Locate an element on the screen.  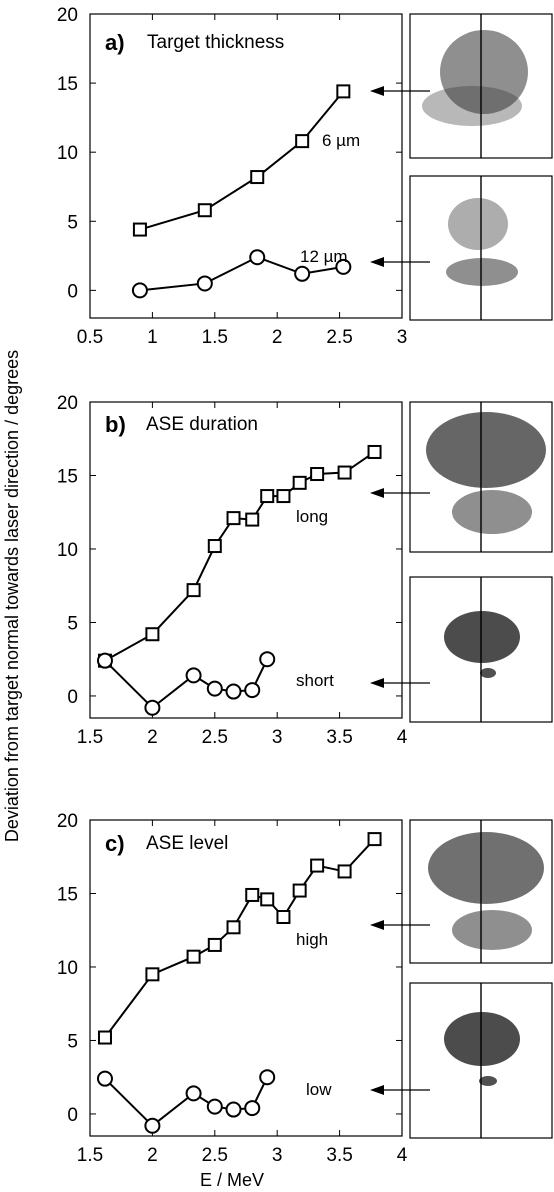
panel-title: ASE duration is located at coordinates (202, 424).